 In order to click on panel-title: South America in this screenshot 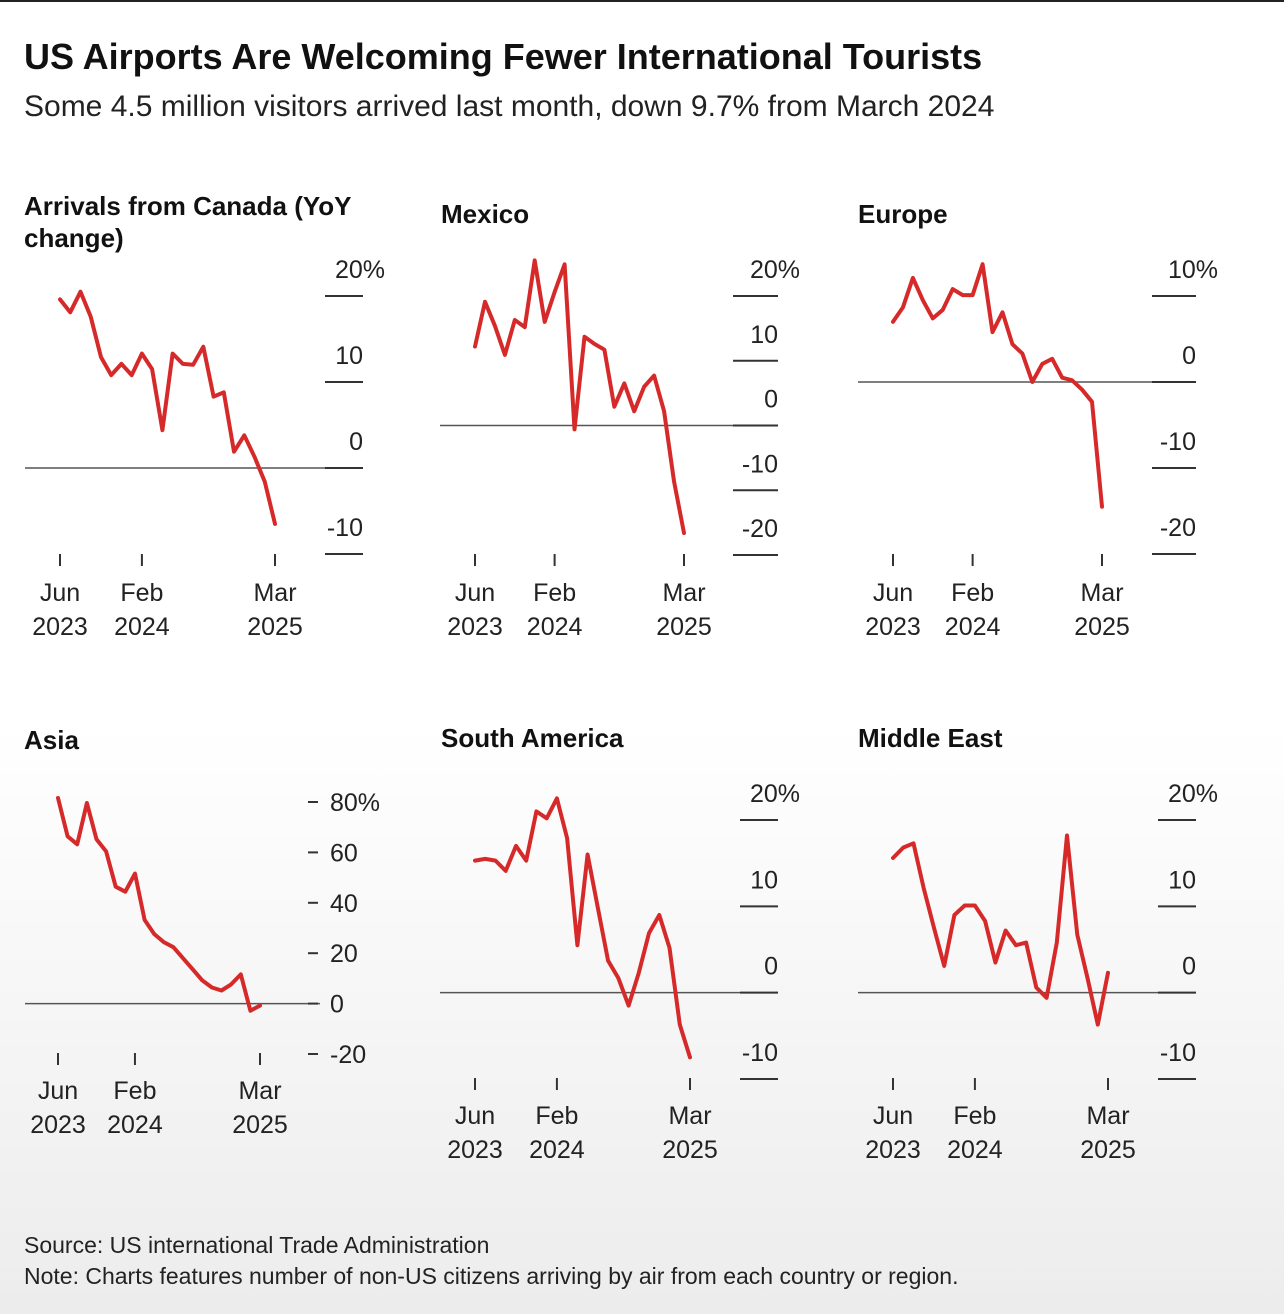, I will do `click(532, 738)`.